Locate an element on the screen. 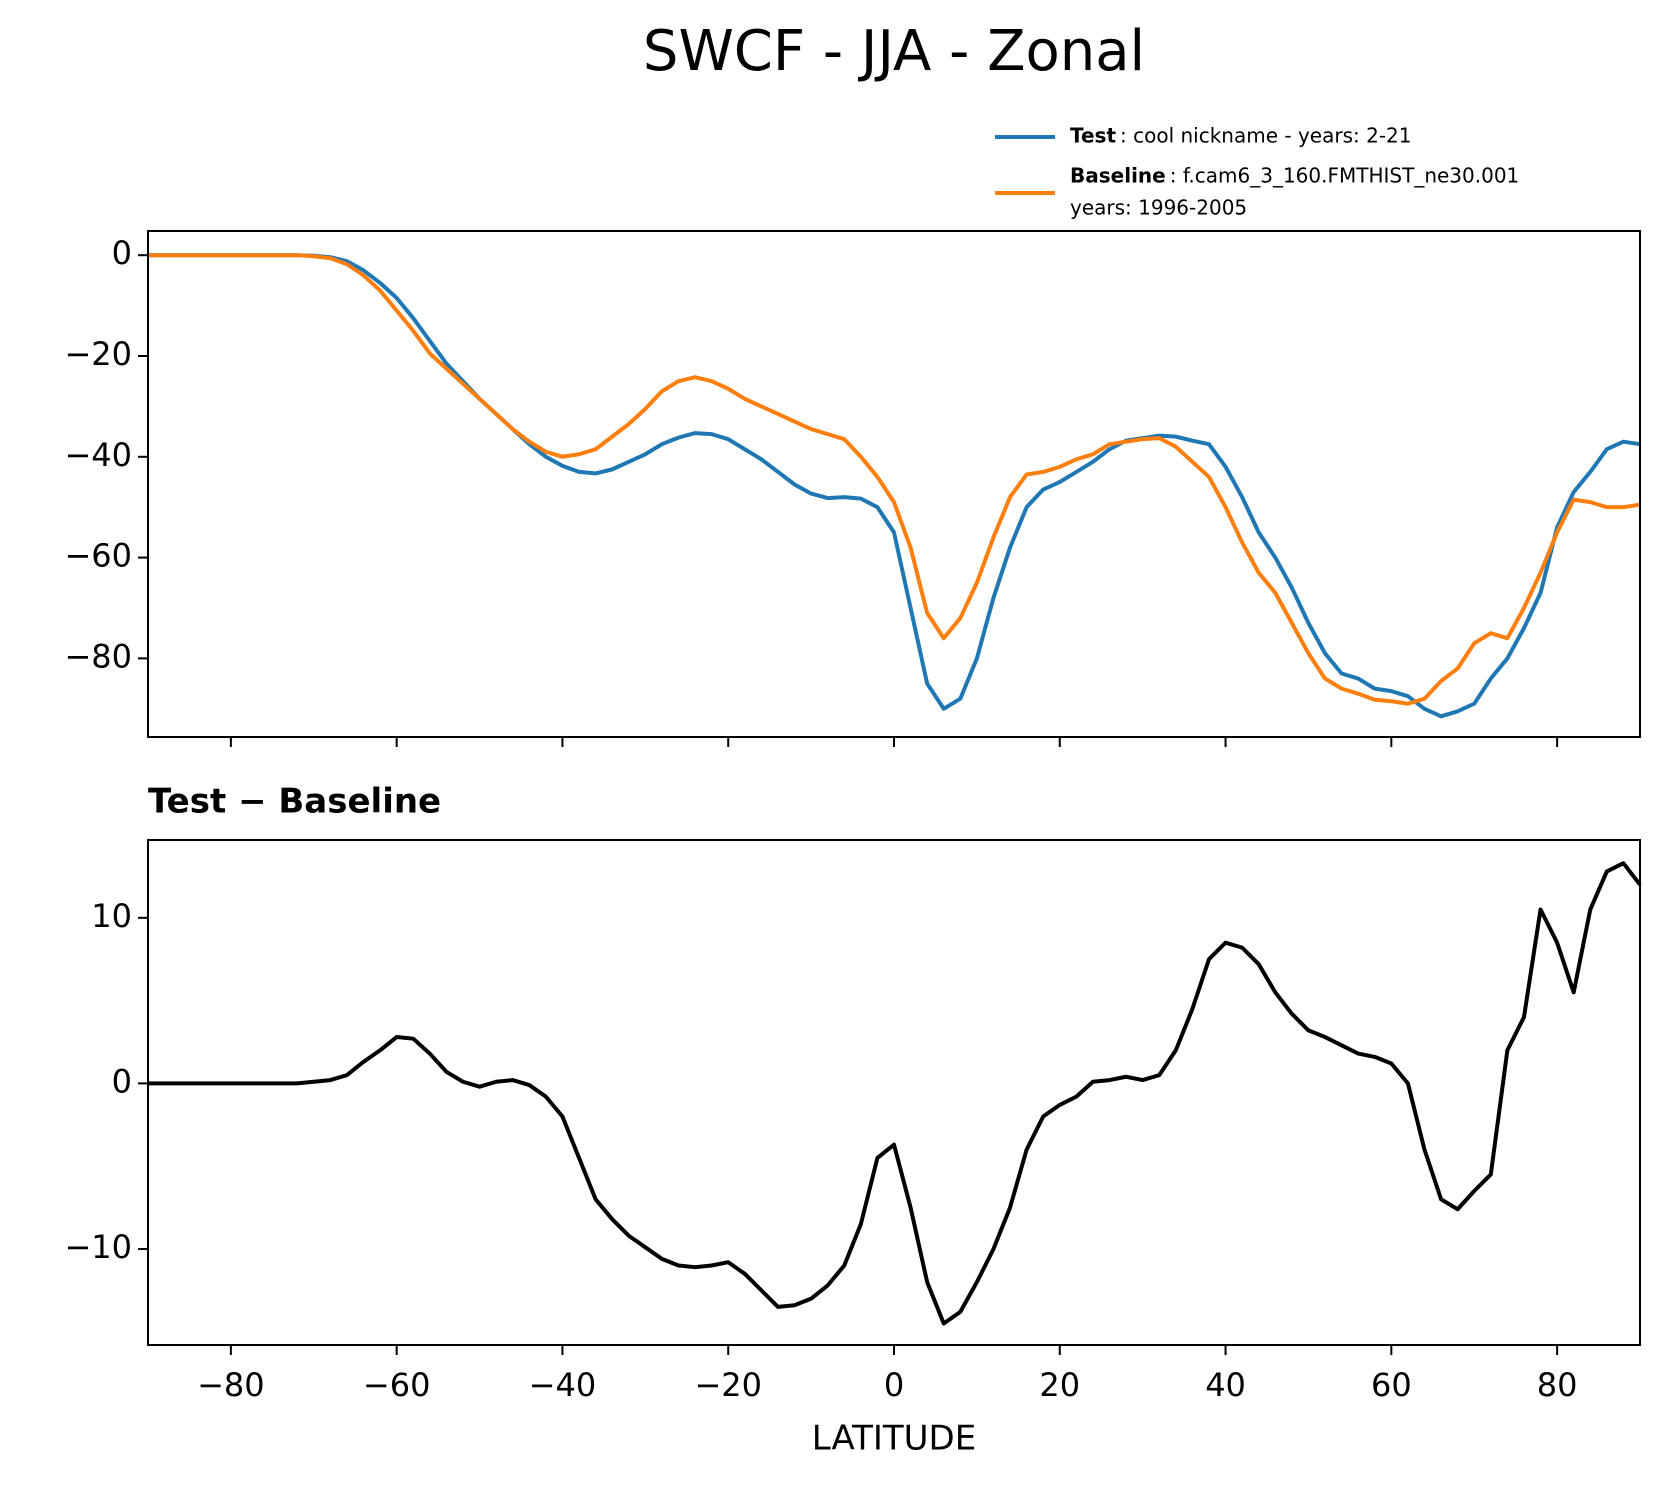 The image size is (1665, 1496). y-tick-label: −80 is located at coordinates (98, 656).